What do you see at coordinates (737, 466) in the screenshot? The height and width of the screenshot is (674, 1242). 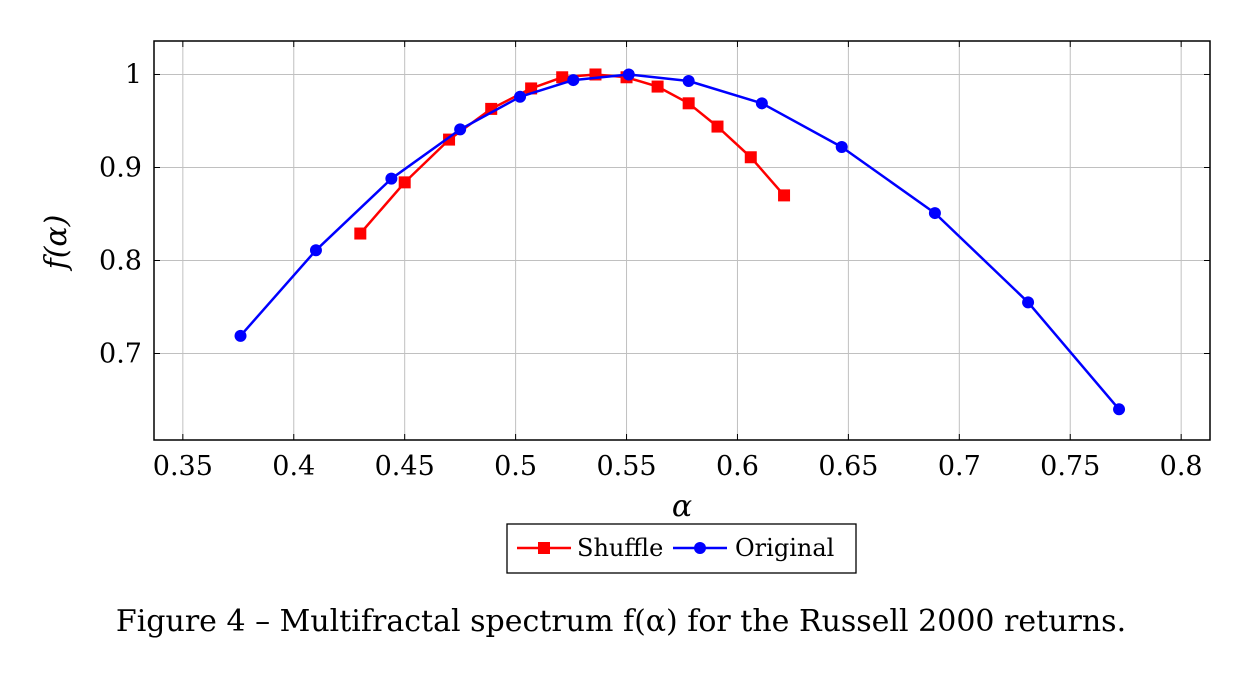 I see `x-tick-label: 0.6` at bounding box center [737, 466].